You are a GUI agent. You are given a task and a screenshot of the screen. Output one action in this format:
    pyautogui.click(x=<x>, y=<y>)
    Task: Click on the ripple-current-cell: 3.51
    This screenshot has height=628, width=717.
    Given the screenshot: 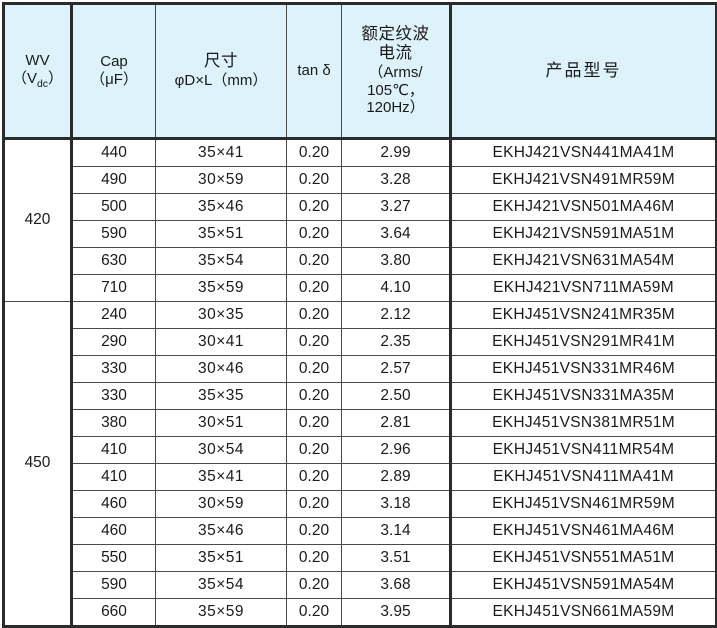 What is the action you would take?
    pyautogui.click(x=396, y=558)
    